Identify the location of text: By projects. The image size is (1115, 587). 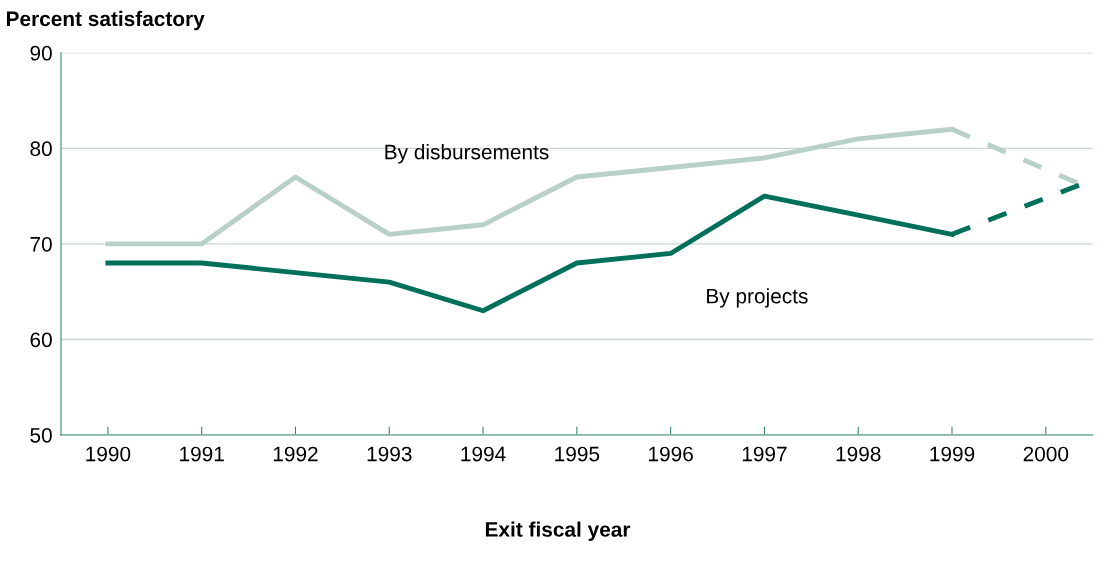
(757, 298).